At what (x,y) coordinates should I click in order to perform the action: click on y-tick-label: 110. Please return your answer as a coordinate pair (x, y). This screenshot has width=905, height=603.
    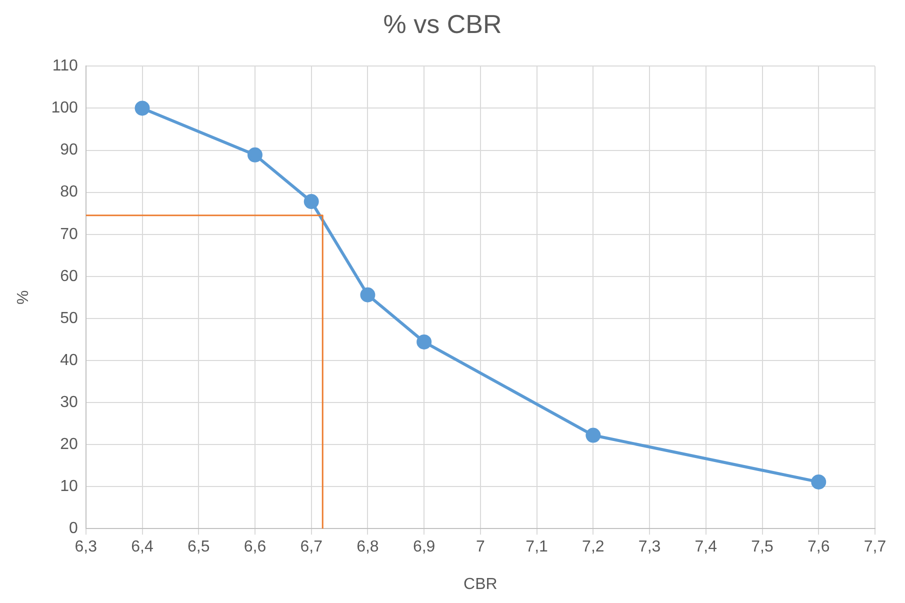
    Looking at the image, I should click on (65, 66).